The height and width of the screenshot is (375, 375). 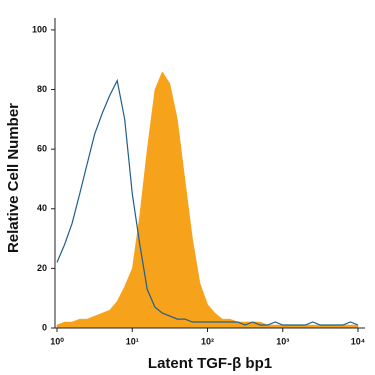 What do you see at coordinates (358, 341) in the screenshot?
I see `x-tick-label: 10⁴` at bounding box center [358, 341].